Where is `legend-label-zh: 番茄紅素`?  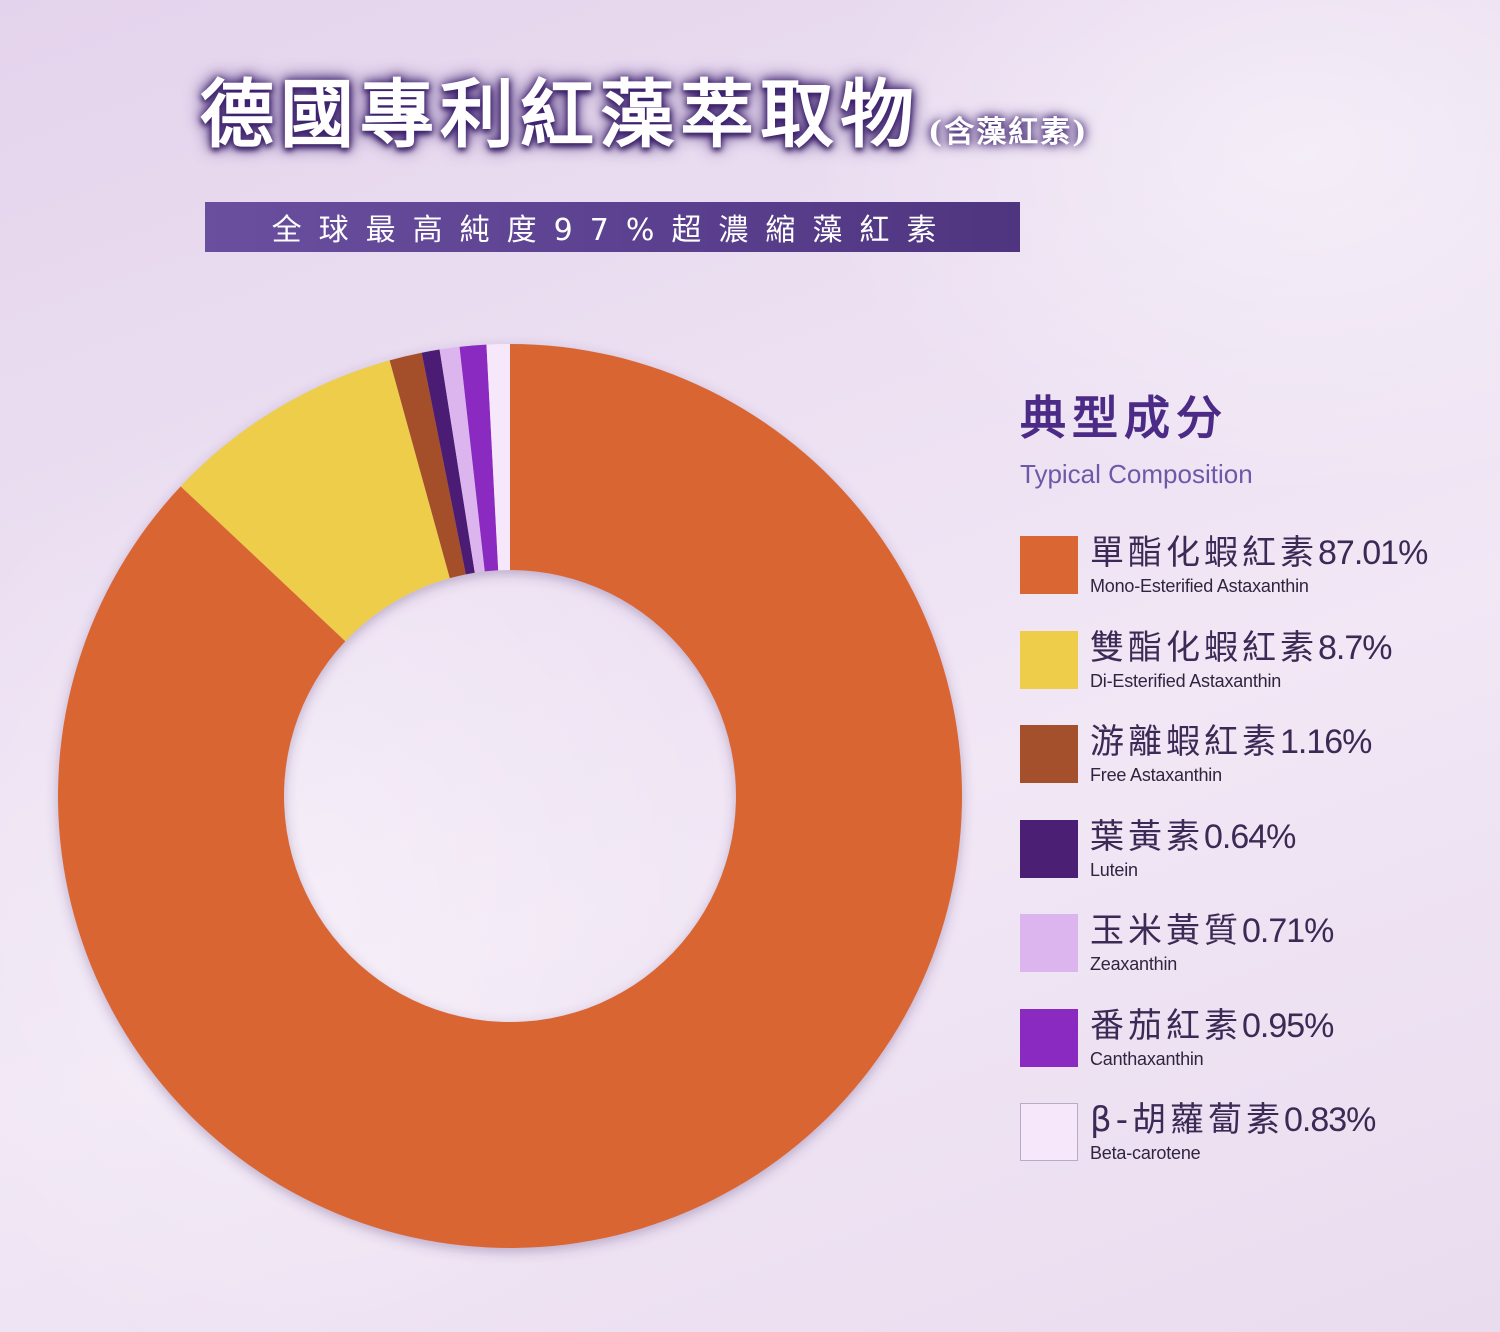
legend-label-zh: 番茄紅素 is located at coordinates (1166, 1025).